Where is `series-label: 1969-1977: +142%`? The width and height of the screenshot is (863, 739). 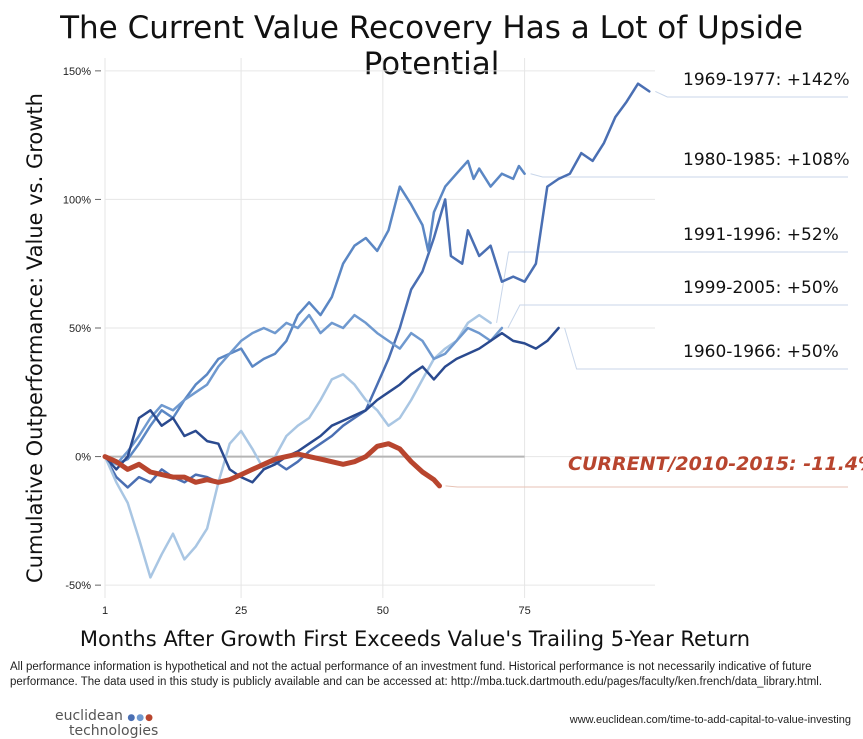
series-label: 1969-1977: +142% is located at coordinates (766, 80).